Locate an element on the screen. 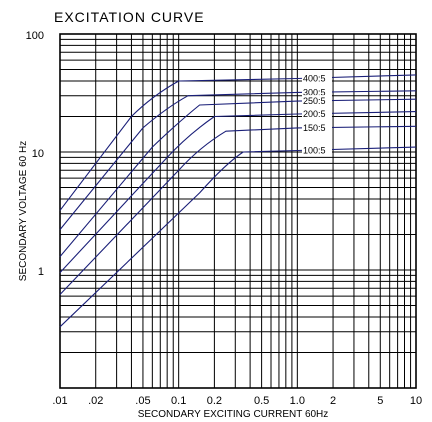  x-tick-label: 5 is located at coordinates (380, 401).